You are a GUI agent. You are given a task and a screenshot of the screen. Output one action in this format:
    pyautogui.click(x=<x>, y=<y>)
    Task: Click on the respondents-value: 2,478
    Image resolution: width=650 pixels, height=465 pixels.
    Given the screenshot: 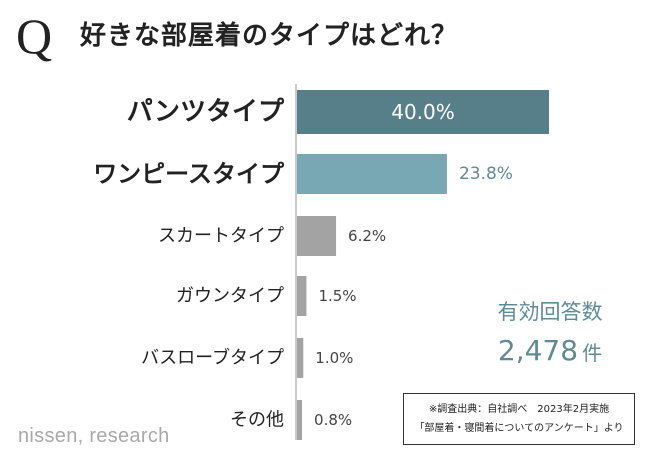 What is the action you would take?
    pyautogui.click(x=538, y=350)
    